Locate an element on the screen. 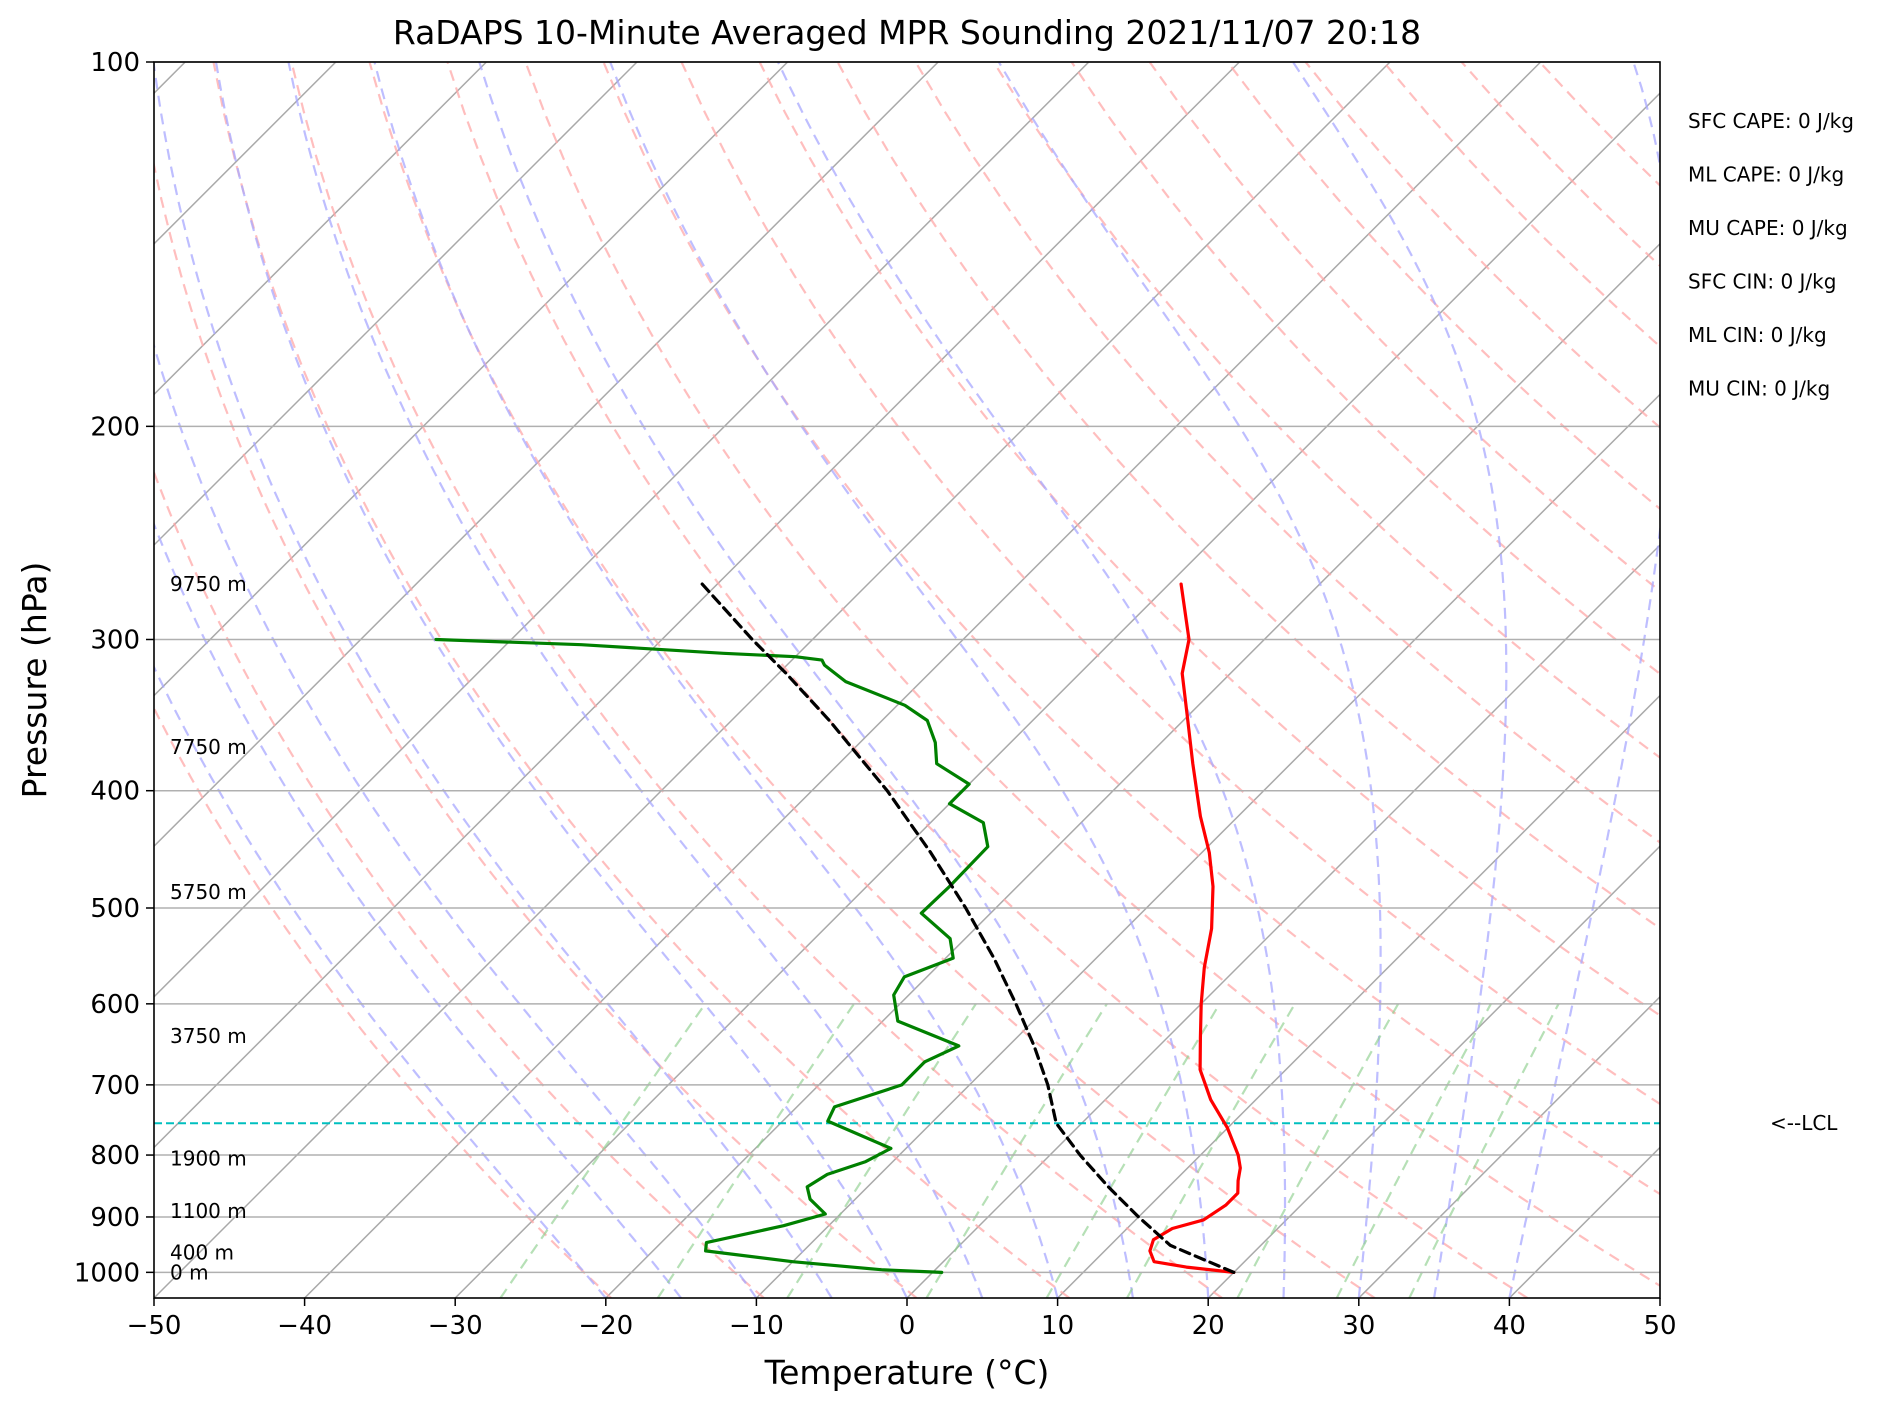  x-tick-label: −10 is located at coordinates (756, 1326).